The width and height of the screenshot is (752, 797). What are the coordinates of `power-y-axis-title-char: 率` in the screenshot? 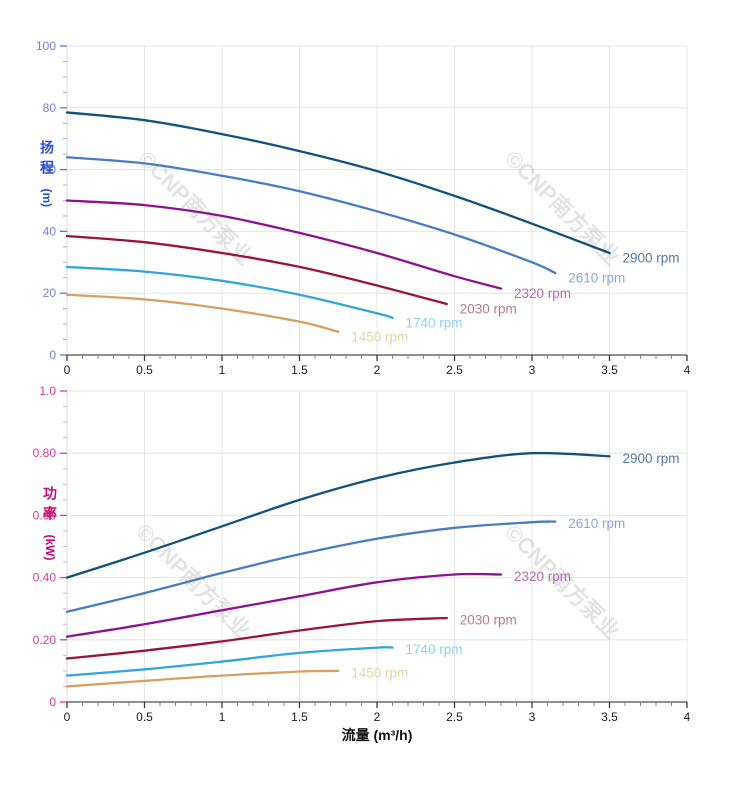 It's located at (50, 514).